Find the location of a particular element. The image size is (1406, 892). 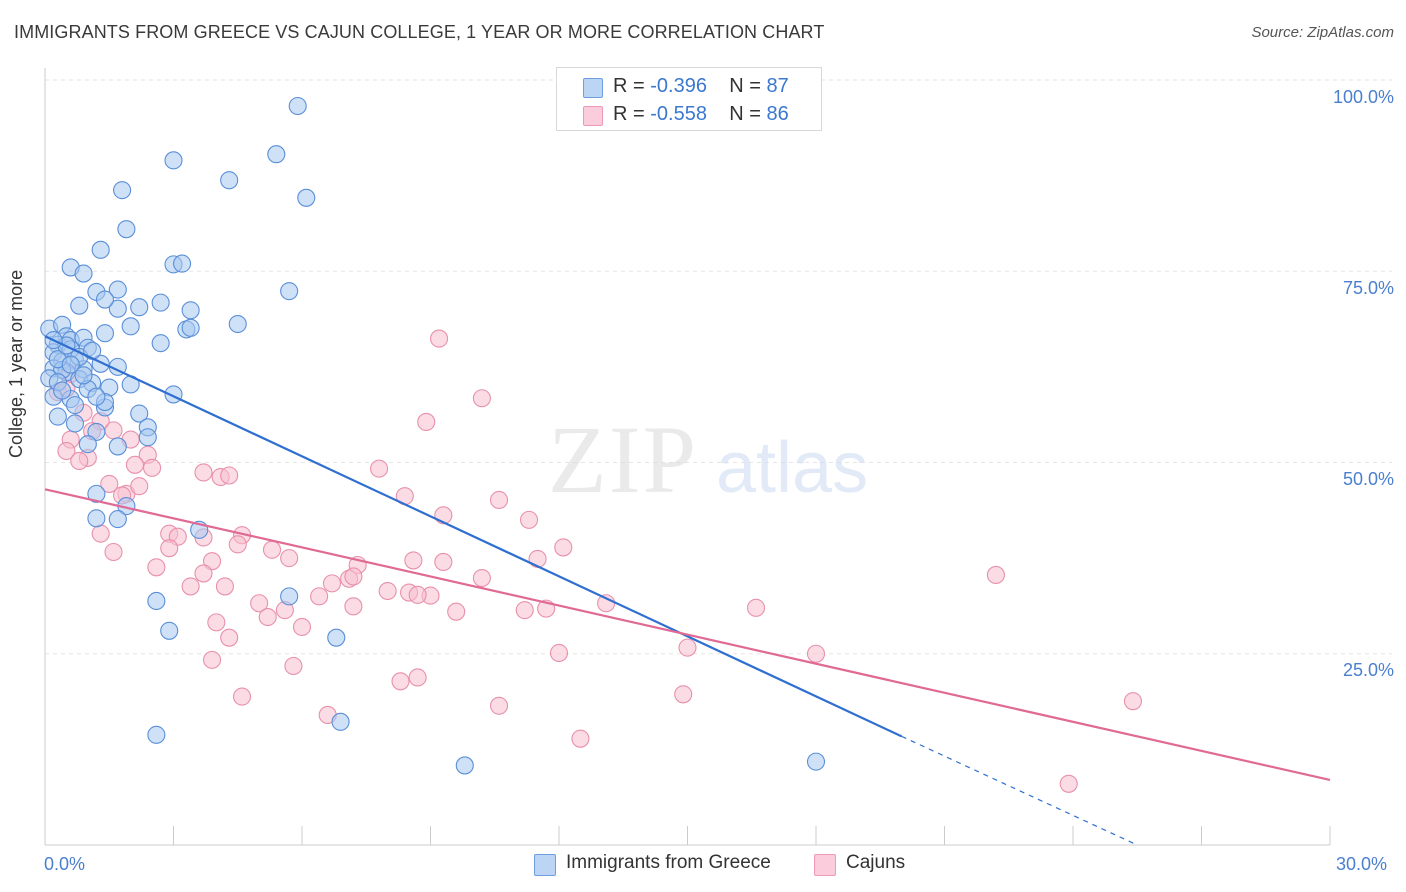

watermark: ZIP atlas is located at coordinates (708, 459).